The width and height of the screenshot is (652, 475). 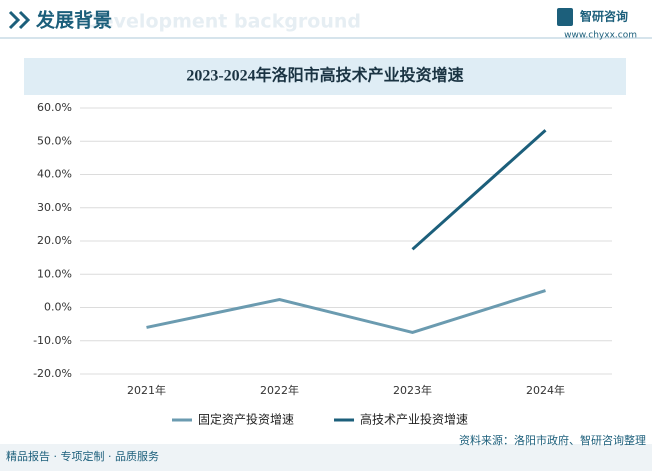 What do you see at coordinates (54, 240) in the screenshot?
I see `y-tick-label: 20.0%` at bounding box center [54, 240].